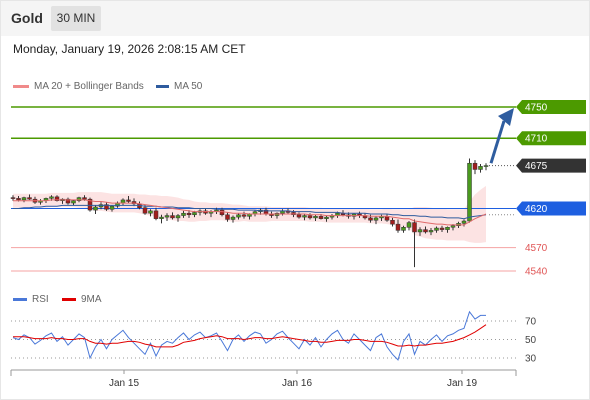 Image resolution: width=590 pixels, height=400 pixels. I want to click on ma50-label: MA 50, so click(188, 86).